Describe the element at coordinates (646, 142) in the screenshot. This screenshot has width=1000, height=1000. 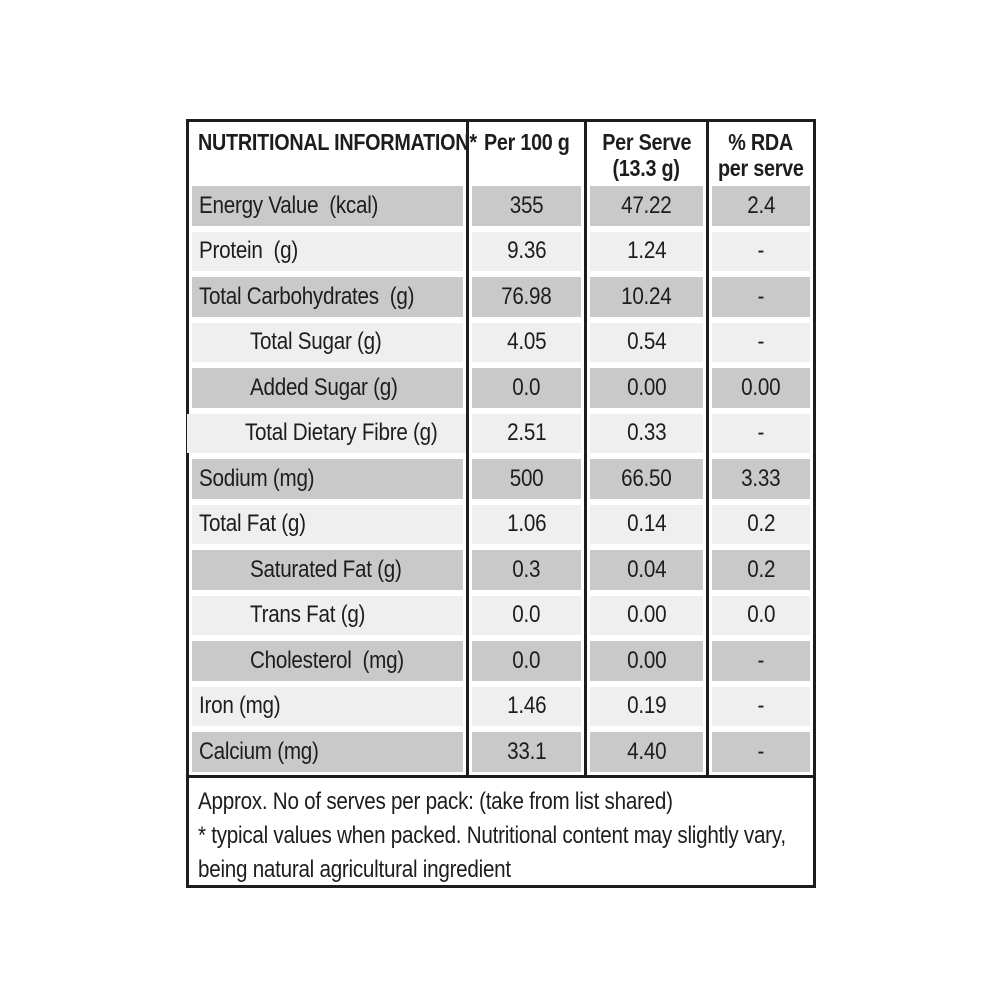
I see `header-per-serve-label-line1: Per Serve` at that location.